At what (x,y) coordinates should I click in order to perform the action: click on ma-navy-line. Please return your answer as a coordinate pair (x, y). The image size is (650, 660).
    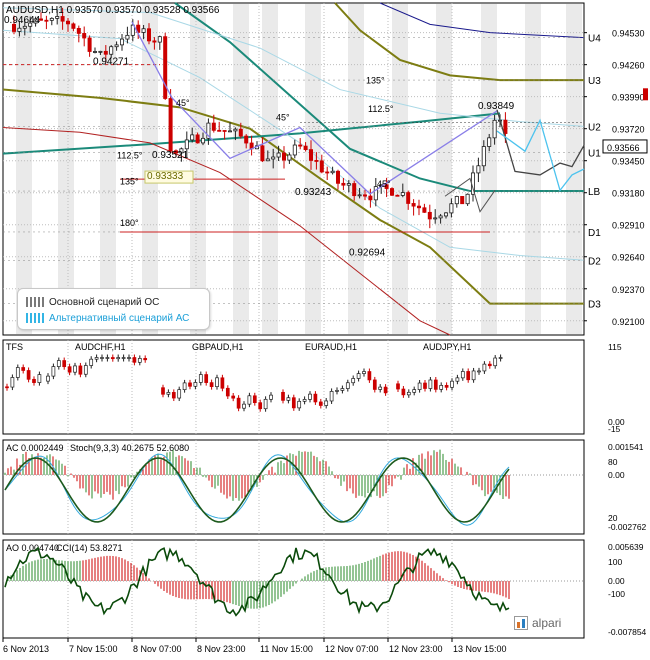
    Looking at the image, I should click on (482, 20).